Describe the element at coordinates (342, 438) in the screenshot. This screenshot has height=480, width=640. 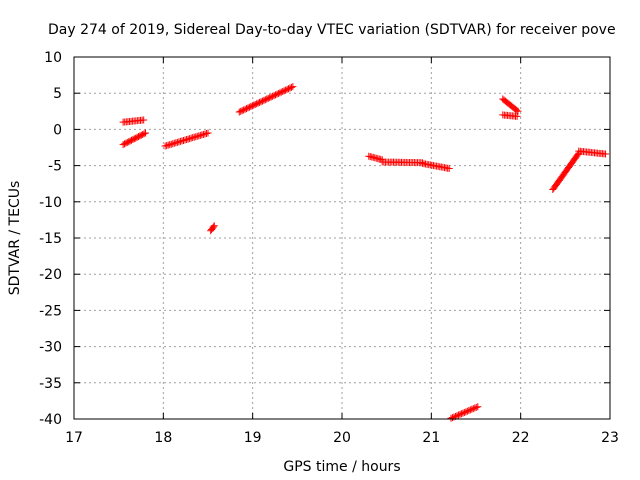
I see `x-tick-label: 20` at that location.